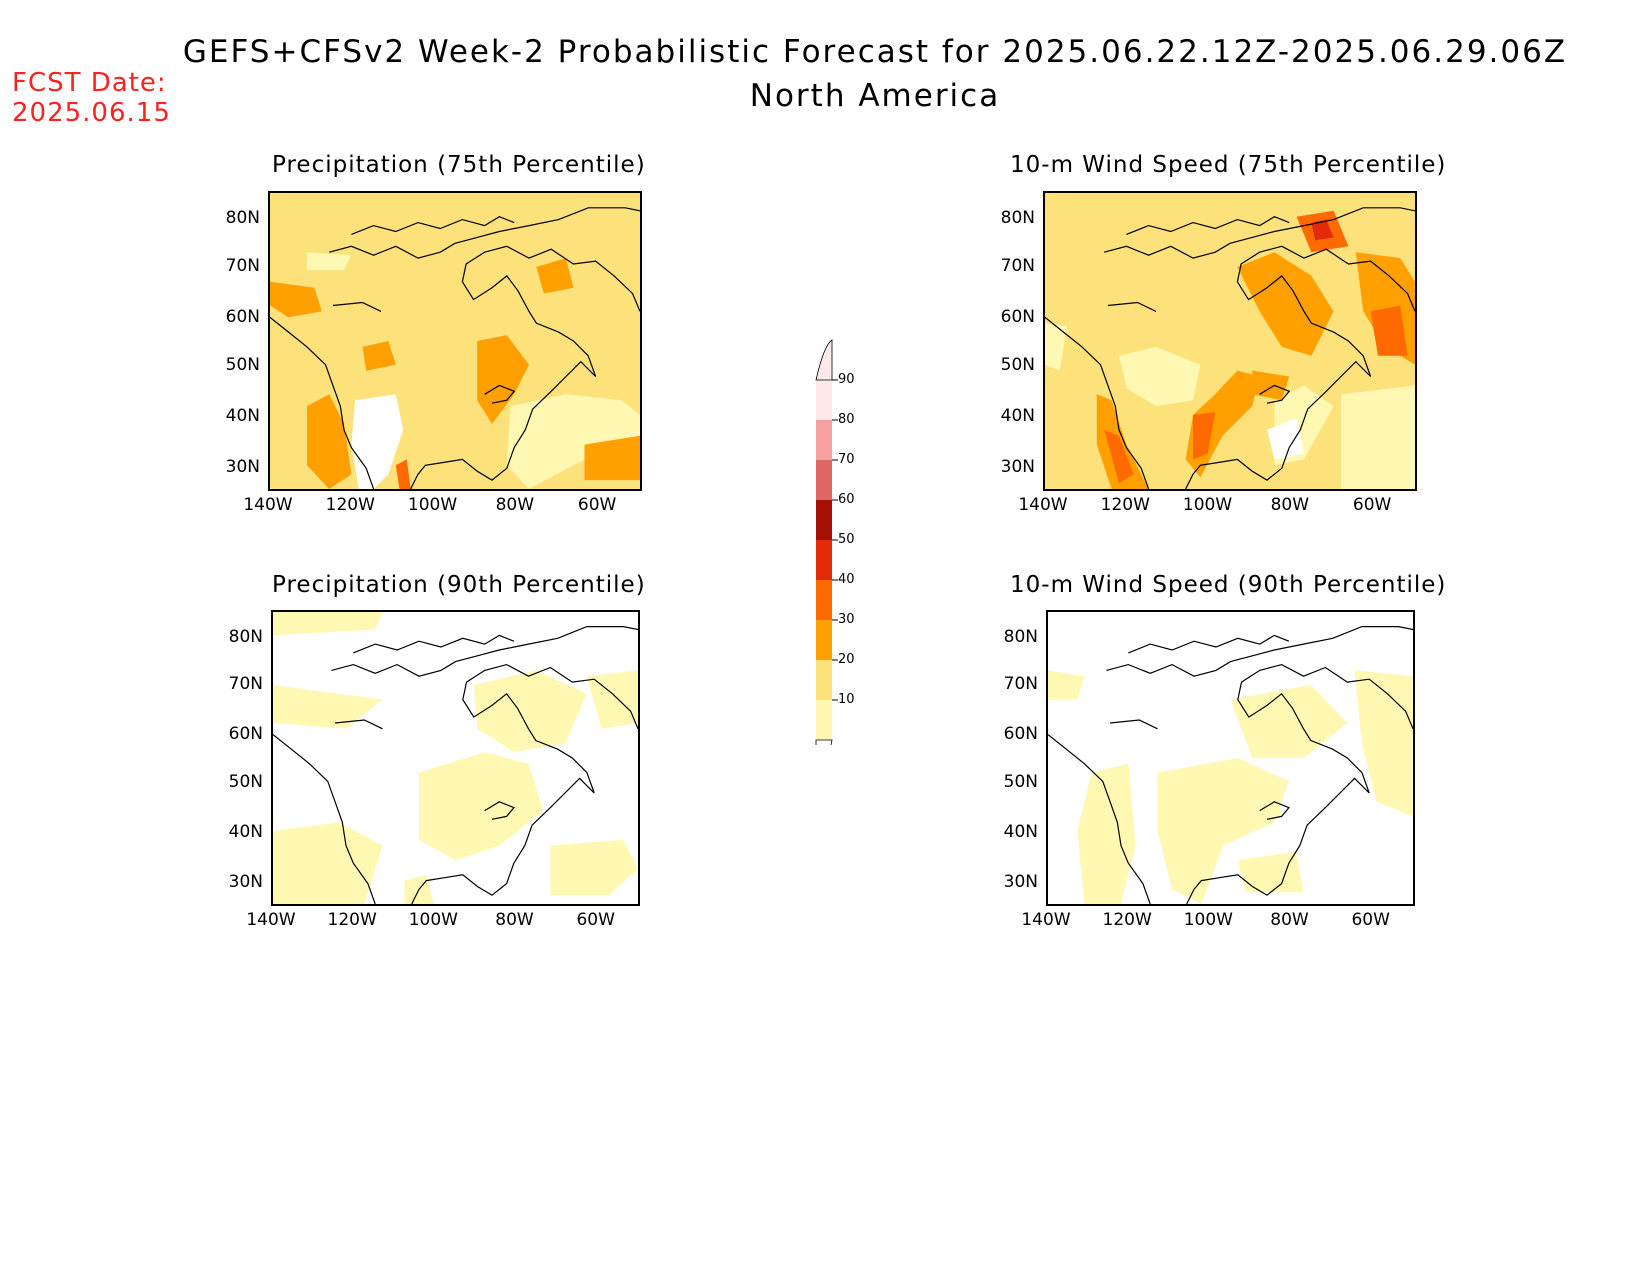 The width and height of the screenshot is (1650, 1275). Describe the element at coordinates (91, 113) in the screenshot. I see `fcst-date-value: 2025.06.15` at that location.